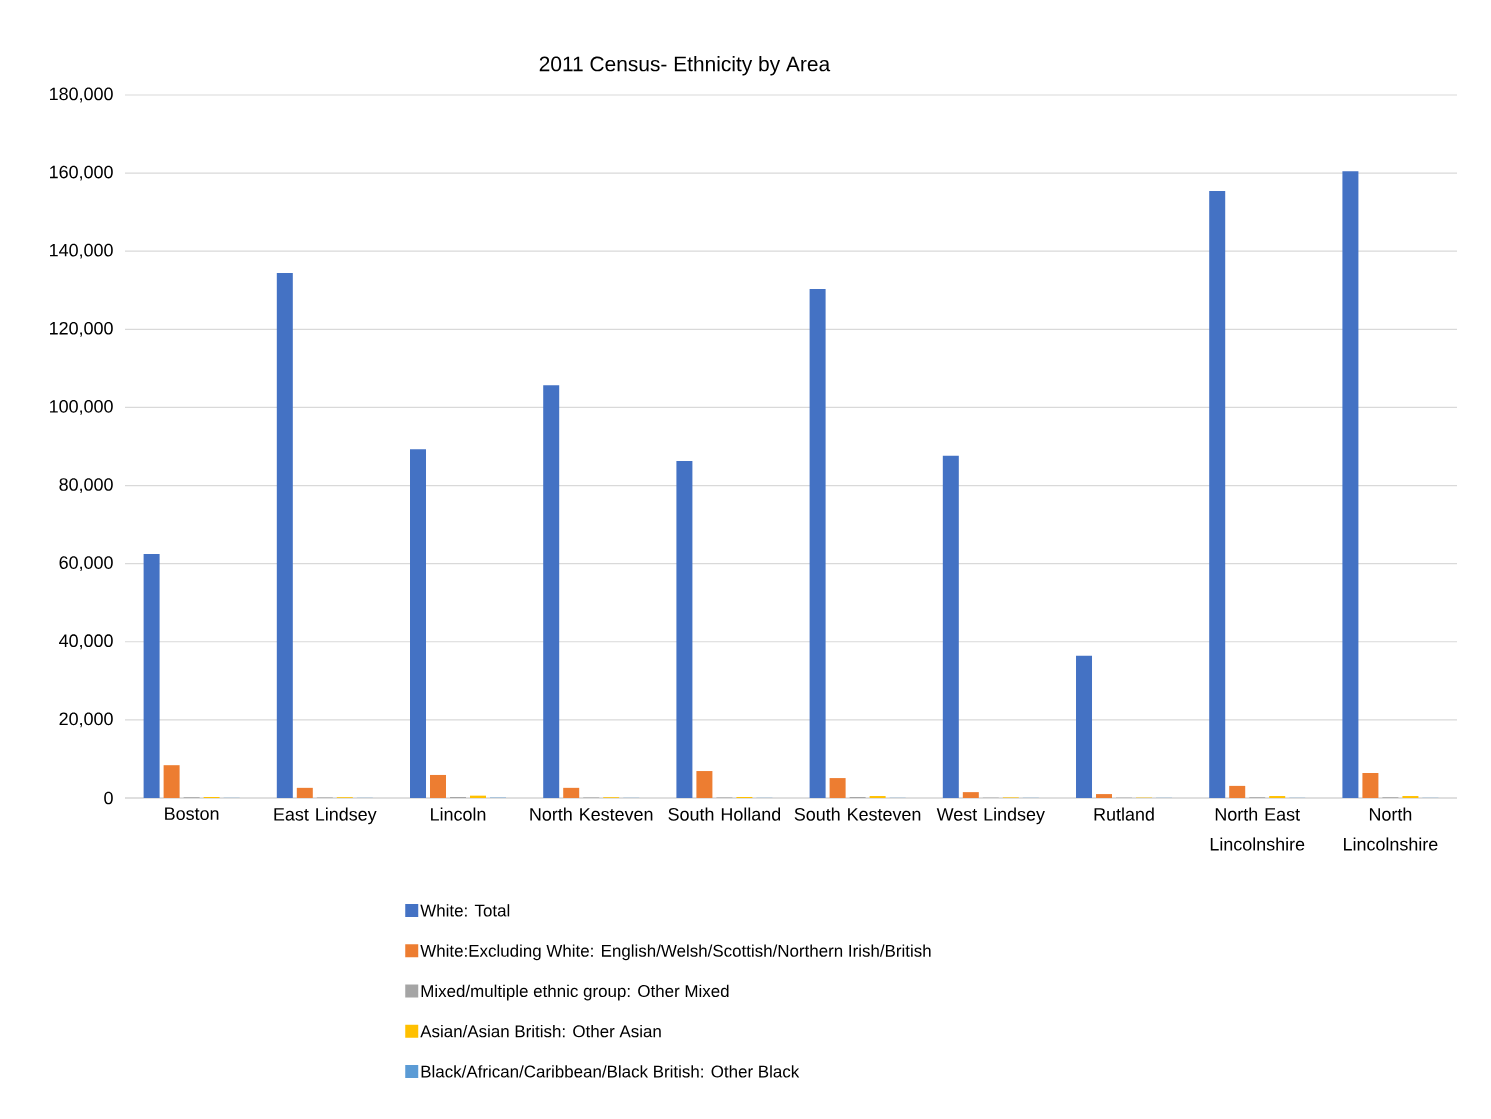  Describe the element at coordinates (675, 952) in the screenshot. I see `legend-label: White:Excluding White: English/Welsh/Scottish/Northern Irish/British` at that location.